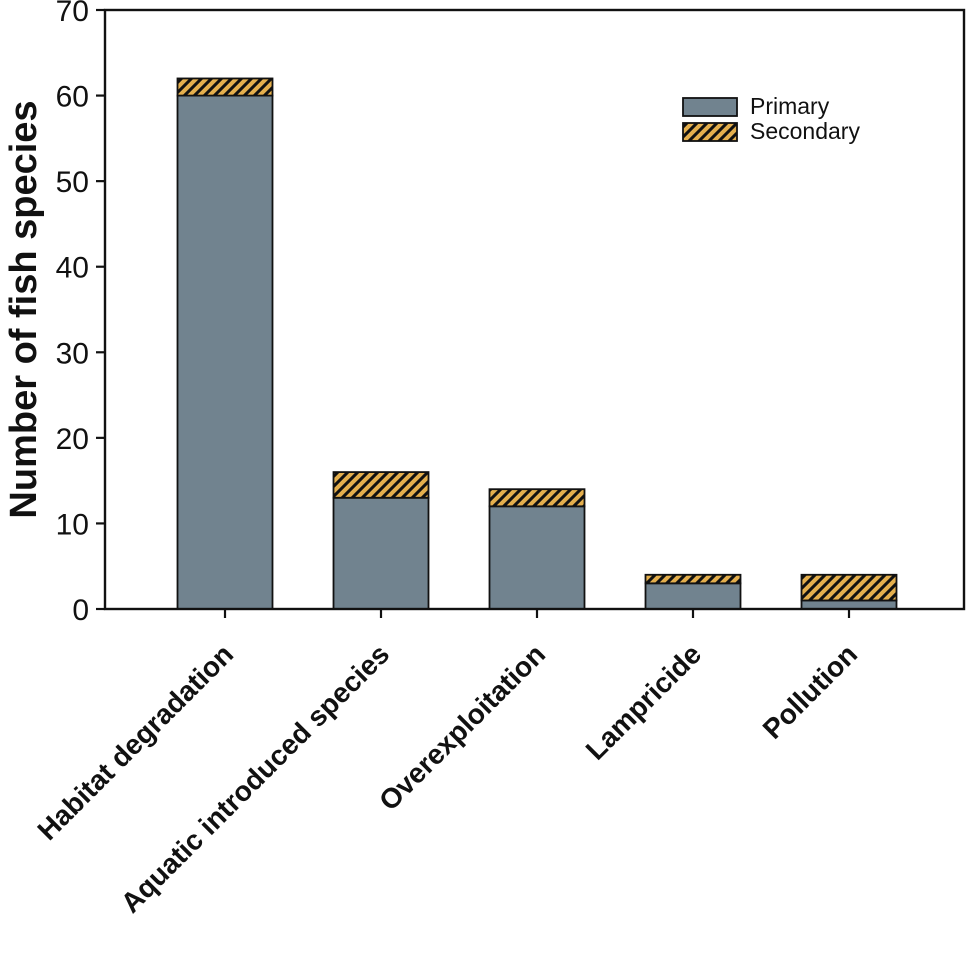  I want to click on x-category-label: Overexploitation, so click(462, 727).